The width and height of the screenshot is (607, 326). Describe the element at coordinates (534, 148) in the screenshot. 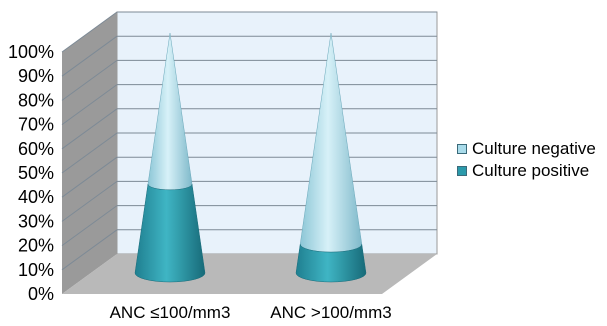

I see `legend-label-culture-negative: Culture negative` at that location.